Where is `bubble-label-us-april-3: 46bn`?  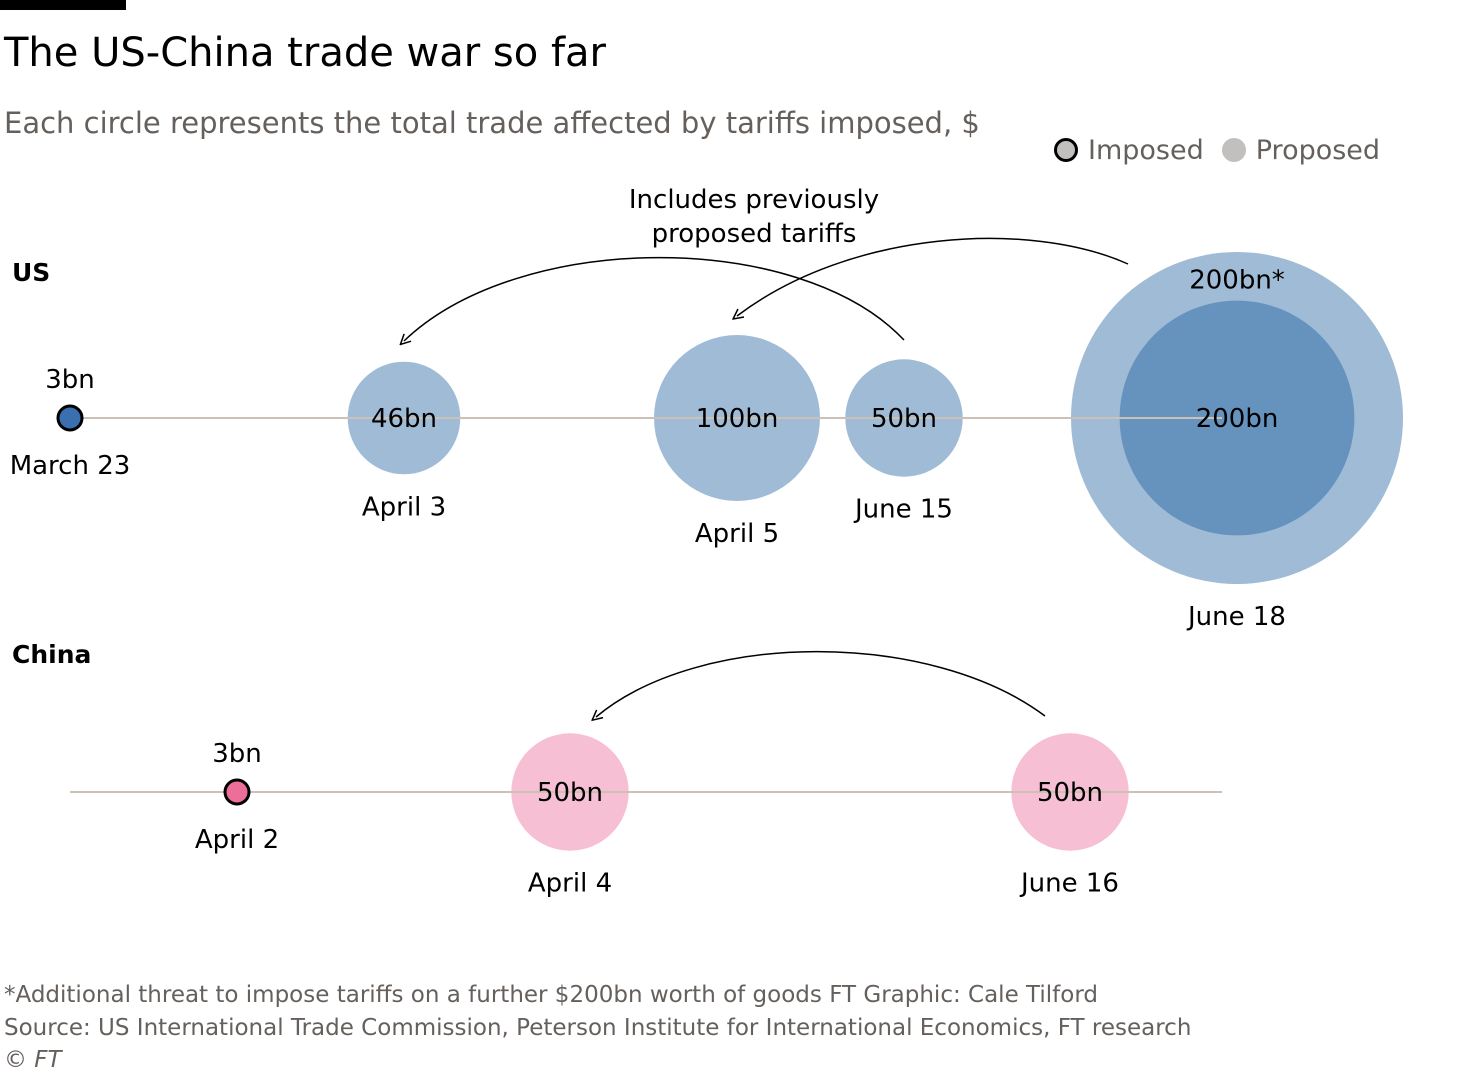 bubble-label-us-april-3: 46bn is located at coordinates (404, 419).